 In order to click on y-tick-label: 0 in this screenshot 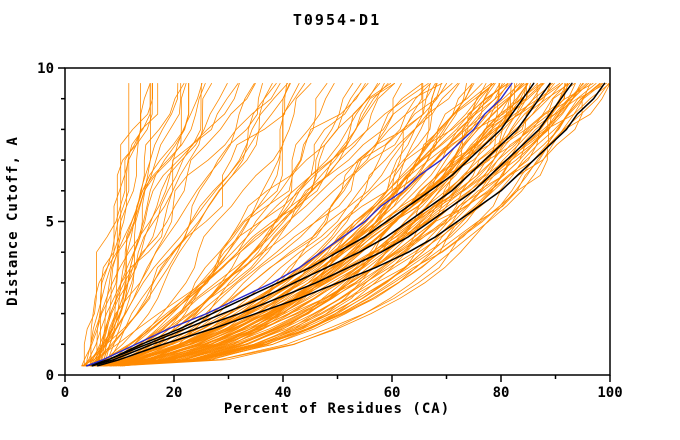, I will do `click(50, 376)`.